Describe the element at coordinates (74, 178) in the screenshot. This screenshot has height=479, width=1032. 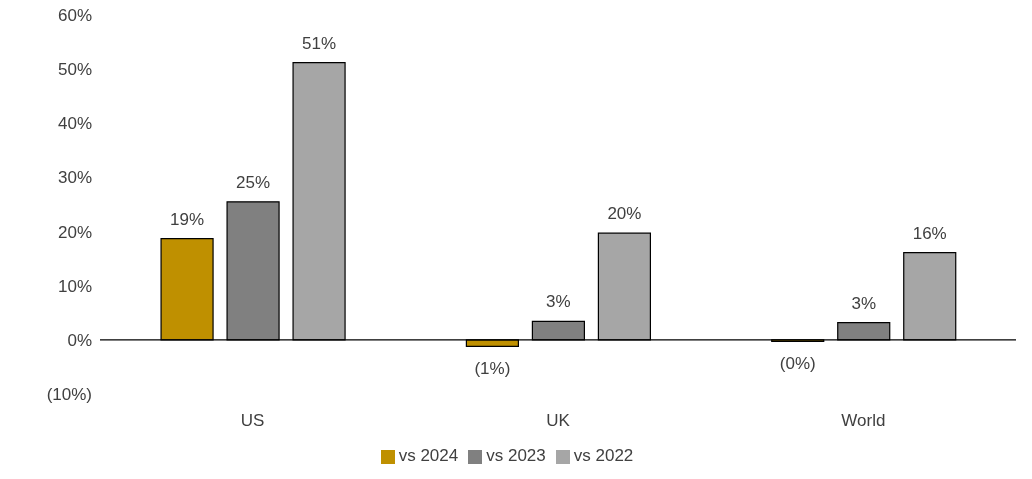
I see `y-tick-label: 30%` at that location.